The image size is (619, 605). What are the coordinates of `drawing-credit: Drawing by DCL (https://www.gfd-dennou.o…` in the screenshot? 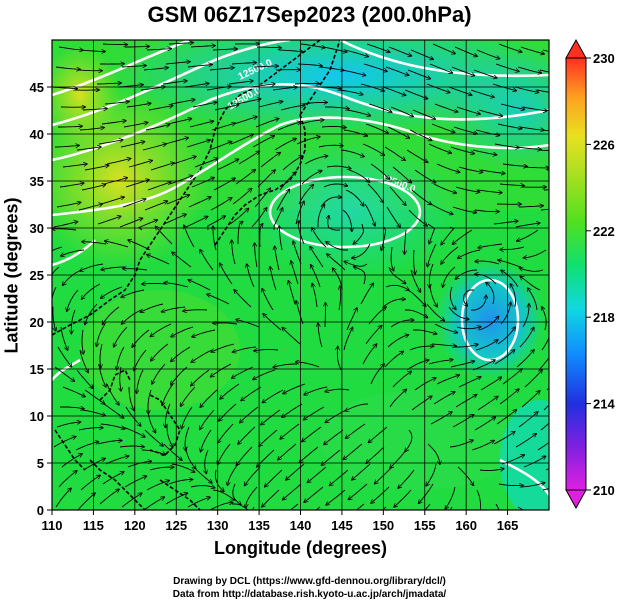 It's located at (309, 581).